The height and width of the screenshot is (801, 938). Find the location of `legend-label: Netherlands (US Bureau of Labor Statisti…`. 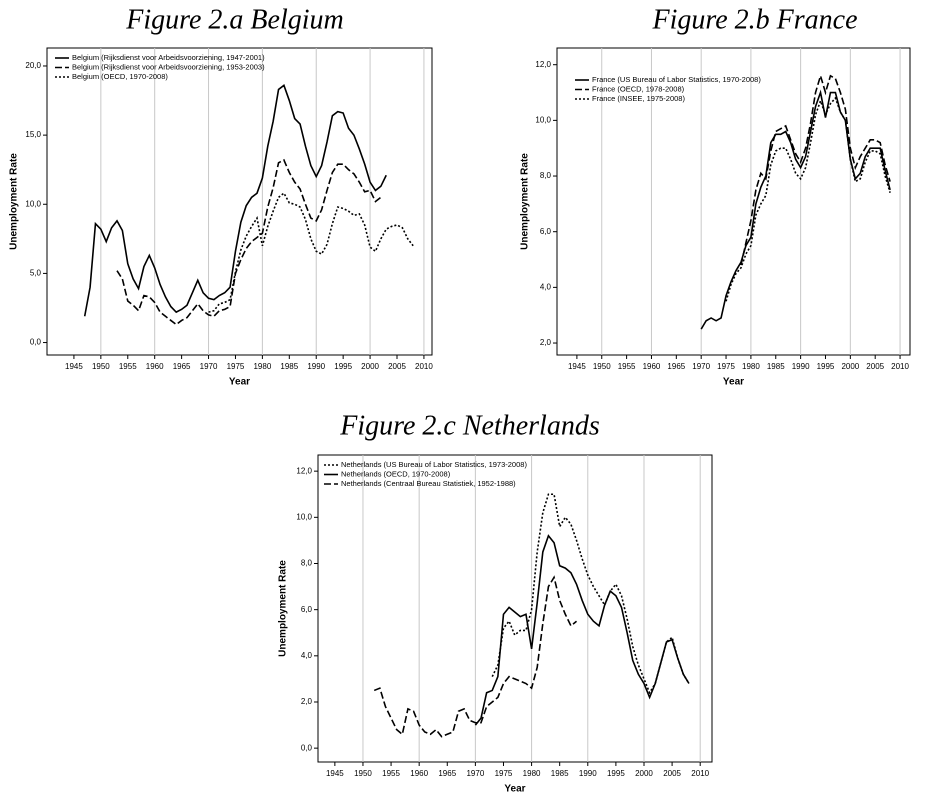

legend-label: Netherlands (US Bureau of Labor Statisti… is located at coordinates (434, 464).